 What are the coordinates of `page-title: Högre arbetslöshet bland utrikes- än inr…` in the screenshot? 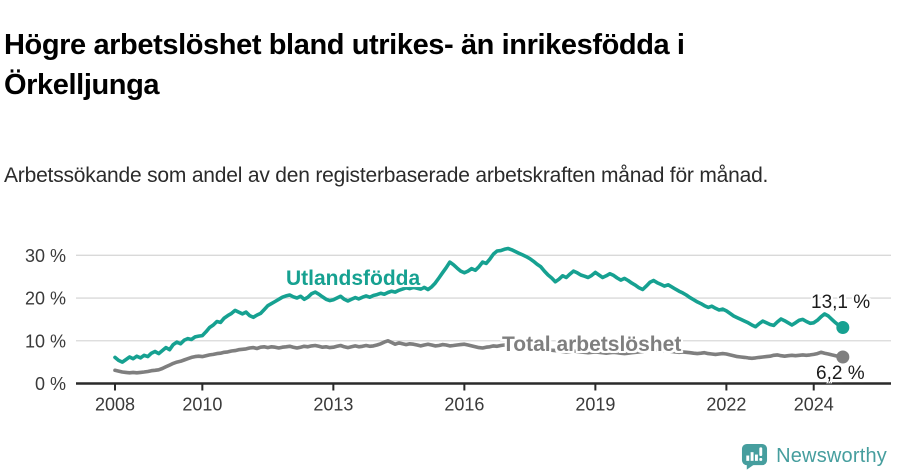 It's located at (344, 65).